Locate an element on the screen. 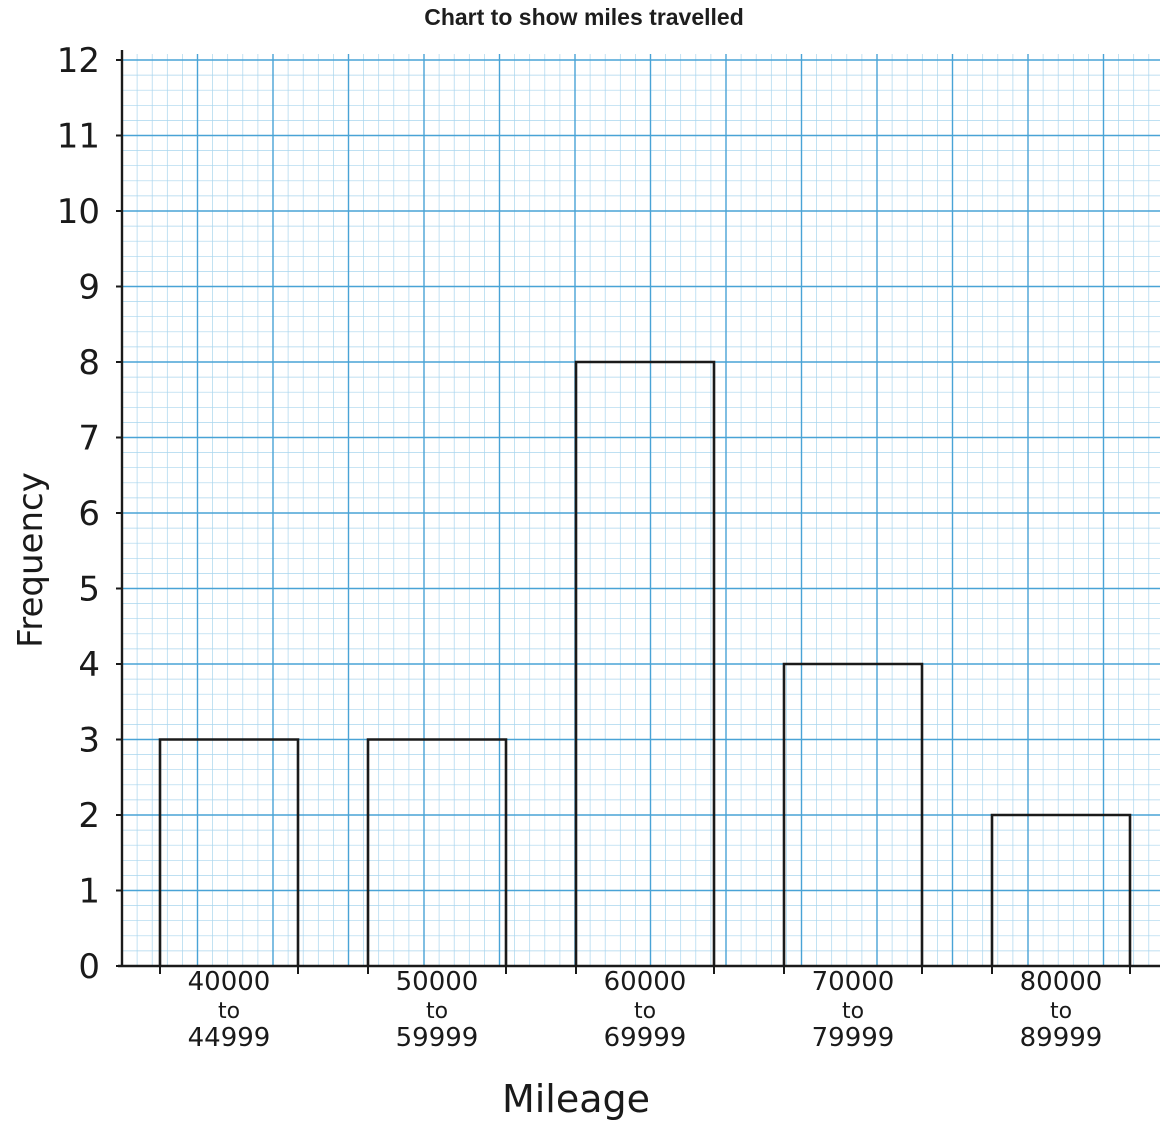 Image resolution: width=1168 pixels, height=1126 pixels. x-tick-label: 40000 is located at coordinates (229, 982).